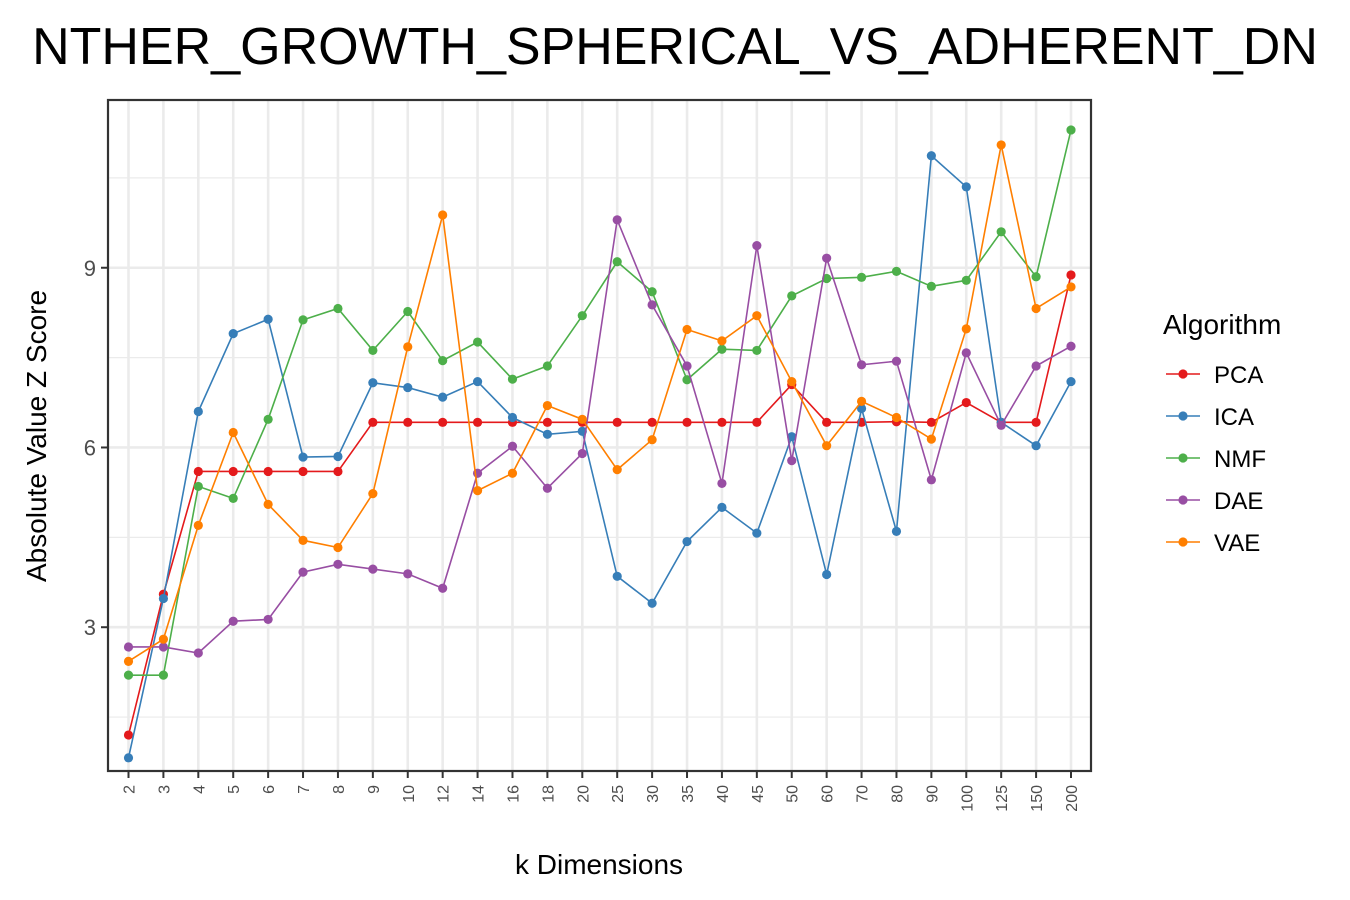 This screenshot has height=900, width=1350. Describe the element at coordinates (339, 789) in the screenshot. I see `x-tick-label: 8` at that location.